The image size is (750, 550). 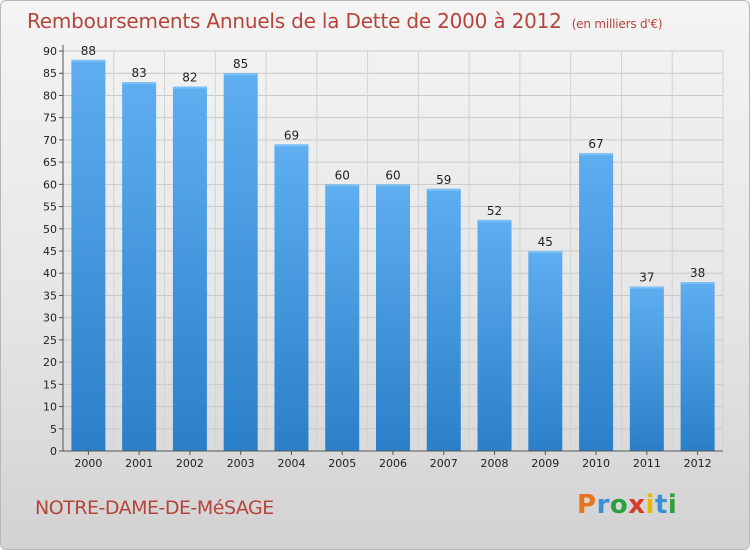 What do you see at coordinates (189, 87) in the screenshot?
I see `bar-top-2002` at bounding box center [189, 87].